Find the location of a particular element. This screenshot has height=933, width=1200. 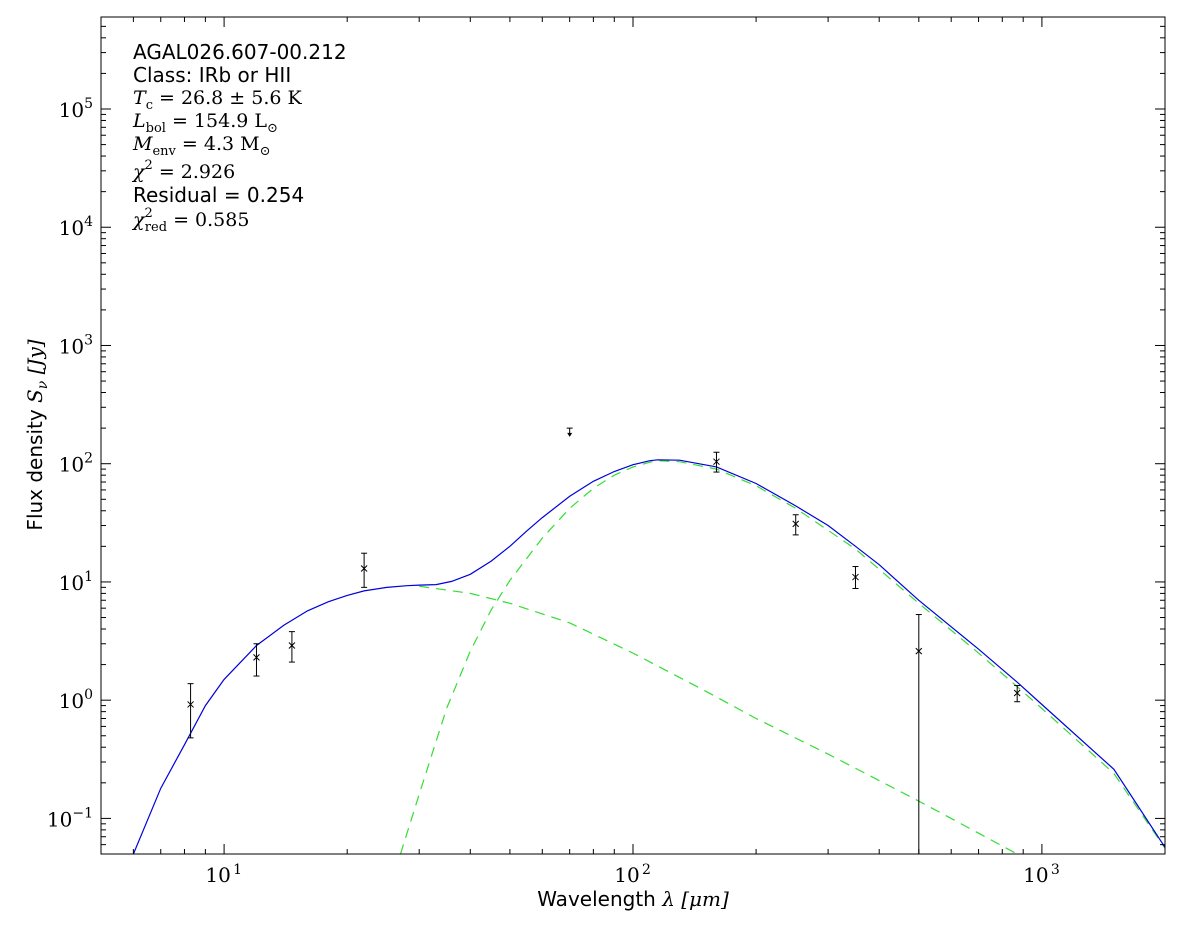

temperature-annotation: Tc = 26.8 ± 5.6 K is located at coordinates (218, 100).